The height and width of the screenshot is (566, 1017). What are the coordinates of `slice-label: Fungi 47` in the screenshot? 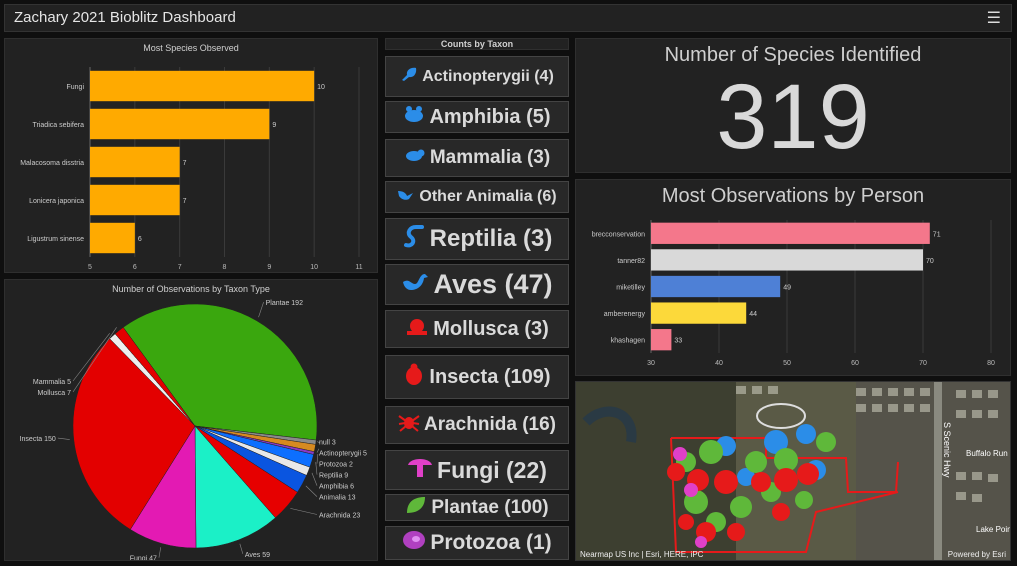 It's located at (143, 558).